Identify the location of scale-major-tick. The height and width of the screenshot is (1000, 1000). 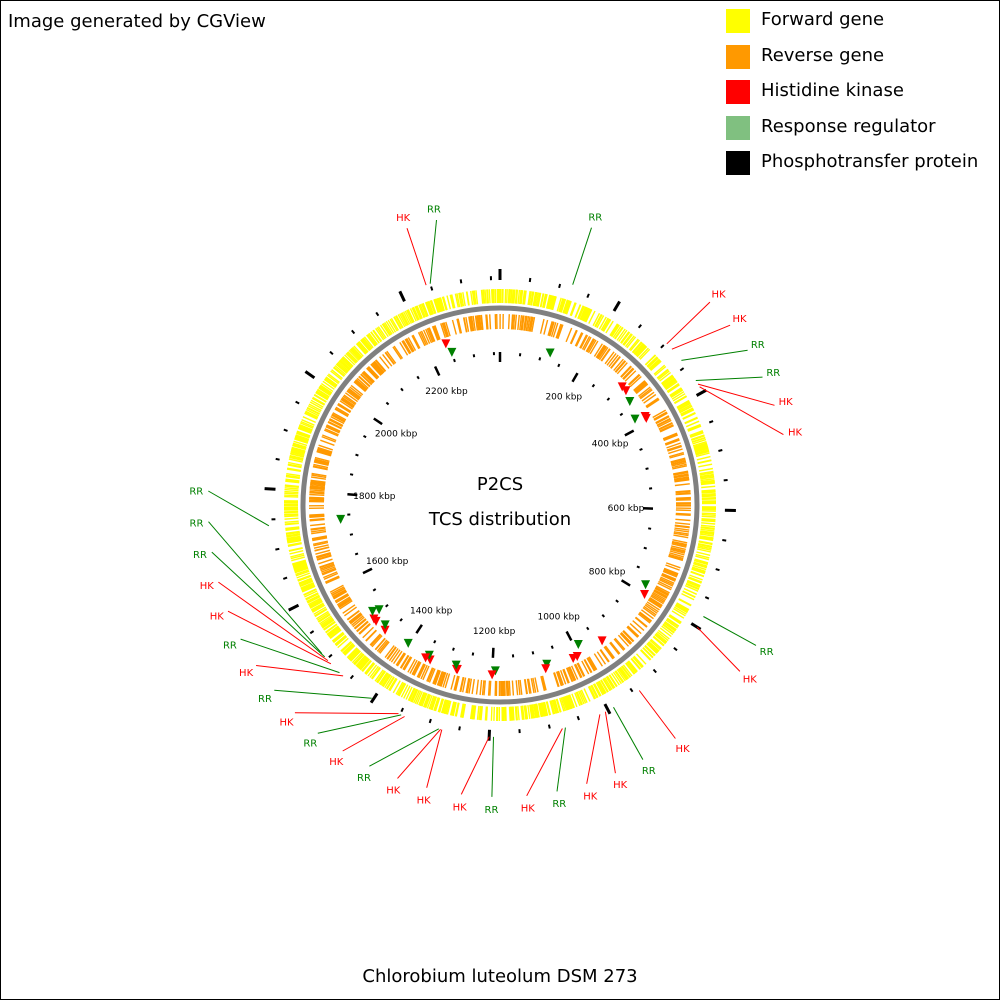
(493, 652).